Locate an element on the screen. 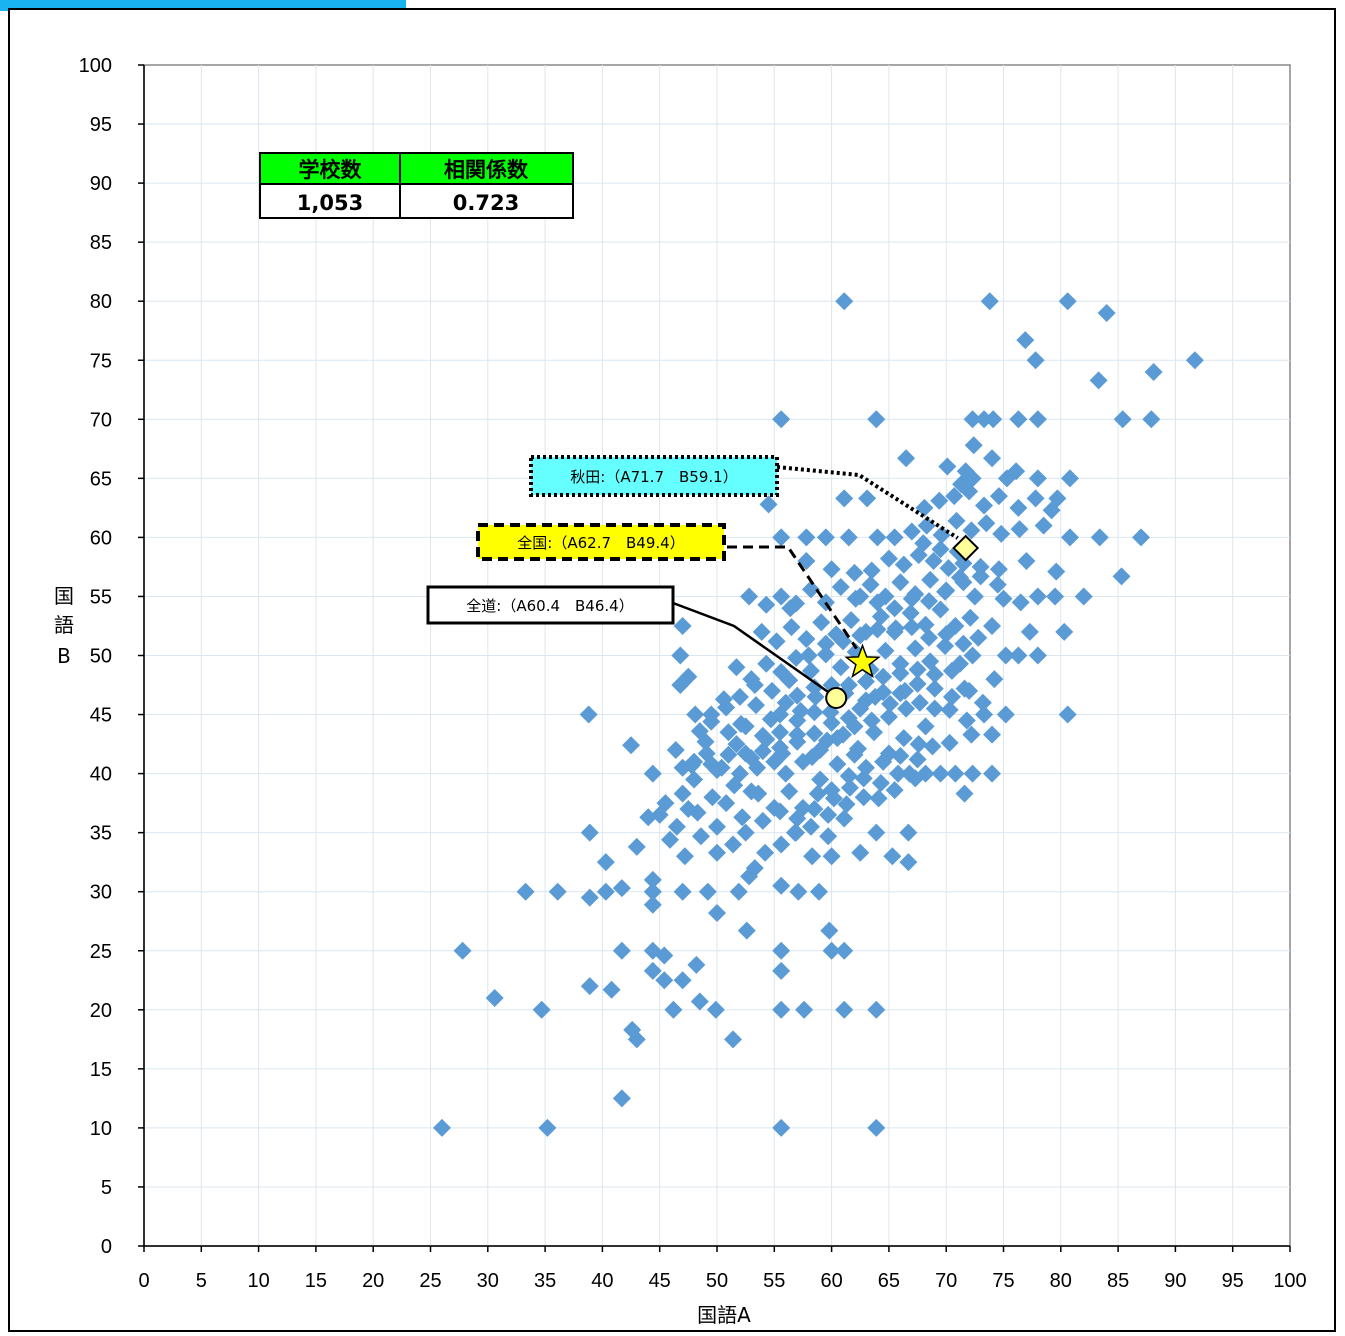  y-tick-label: 85 is located at coordinates (101, 243).